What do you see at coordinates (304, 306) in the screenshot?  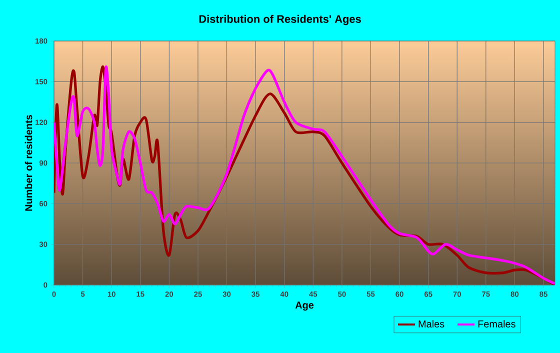 I see `x-axis-title: Age` at bounding box center [304, 306].